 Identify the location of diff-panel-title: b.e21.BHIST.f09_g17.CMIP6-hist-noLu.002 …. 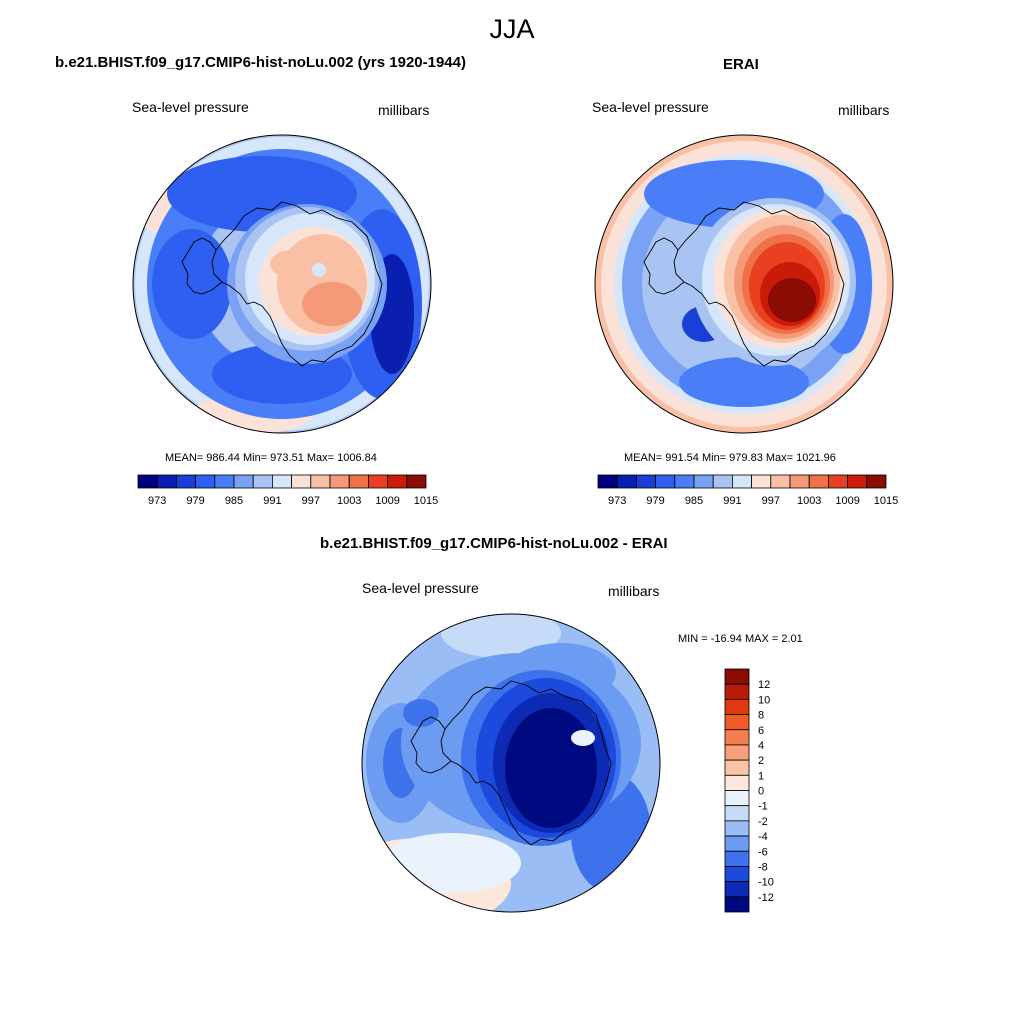
(494, 543).